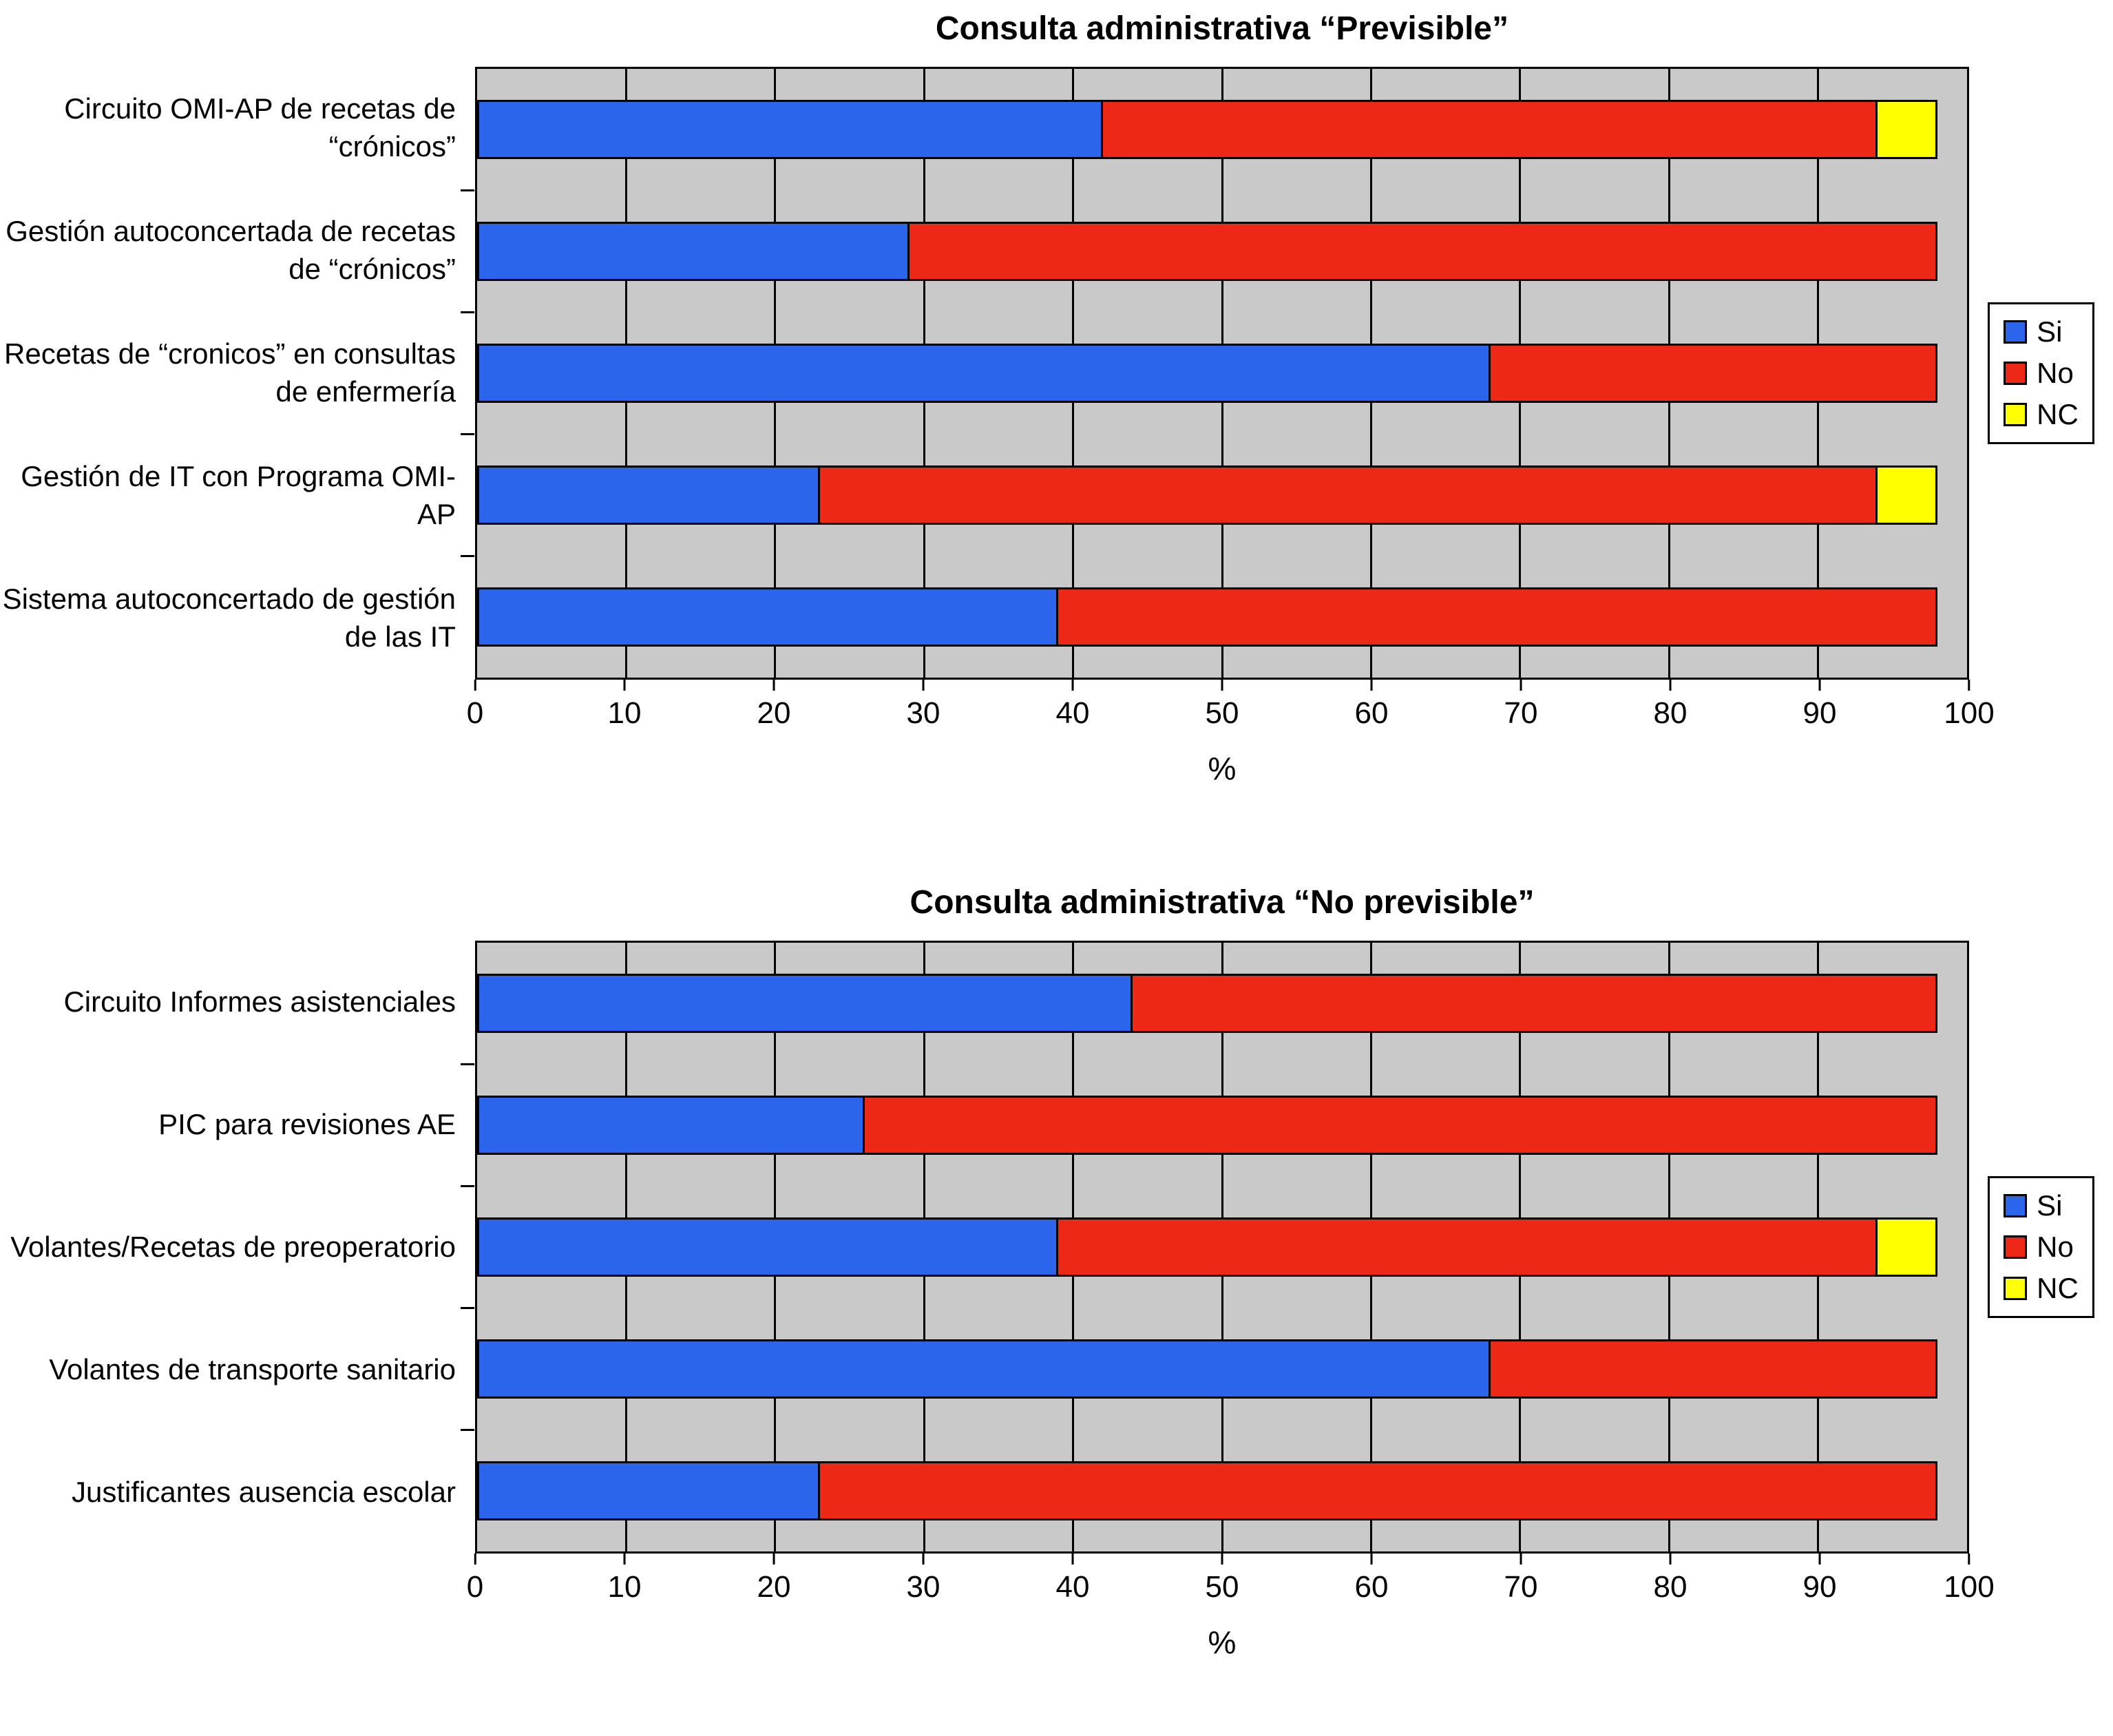 The height and width of the screenshot is (1736, 2113). I want to click on legend-item-no: No, so click(2041, 373).